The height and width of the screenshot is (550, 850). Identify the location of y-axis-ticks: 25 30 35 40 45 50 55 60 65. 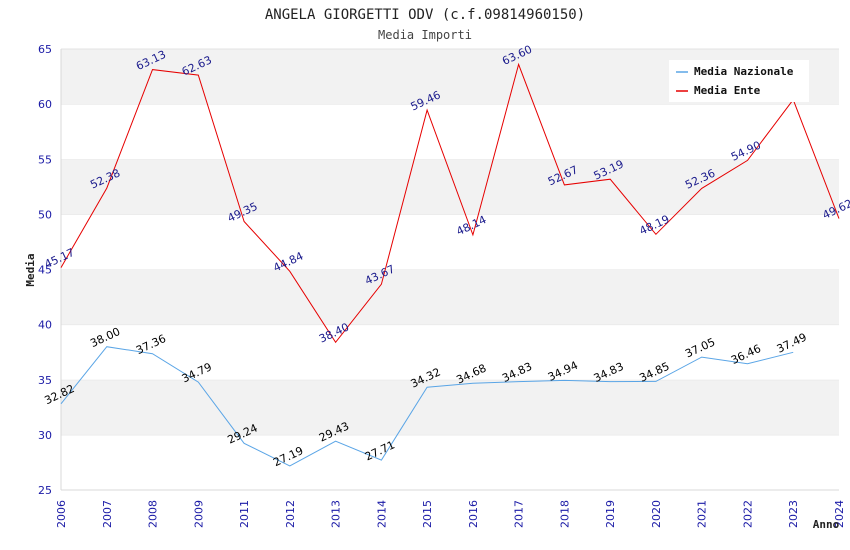
(45, 270).